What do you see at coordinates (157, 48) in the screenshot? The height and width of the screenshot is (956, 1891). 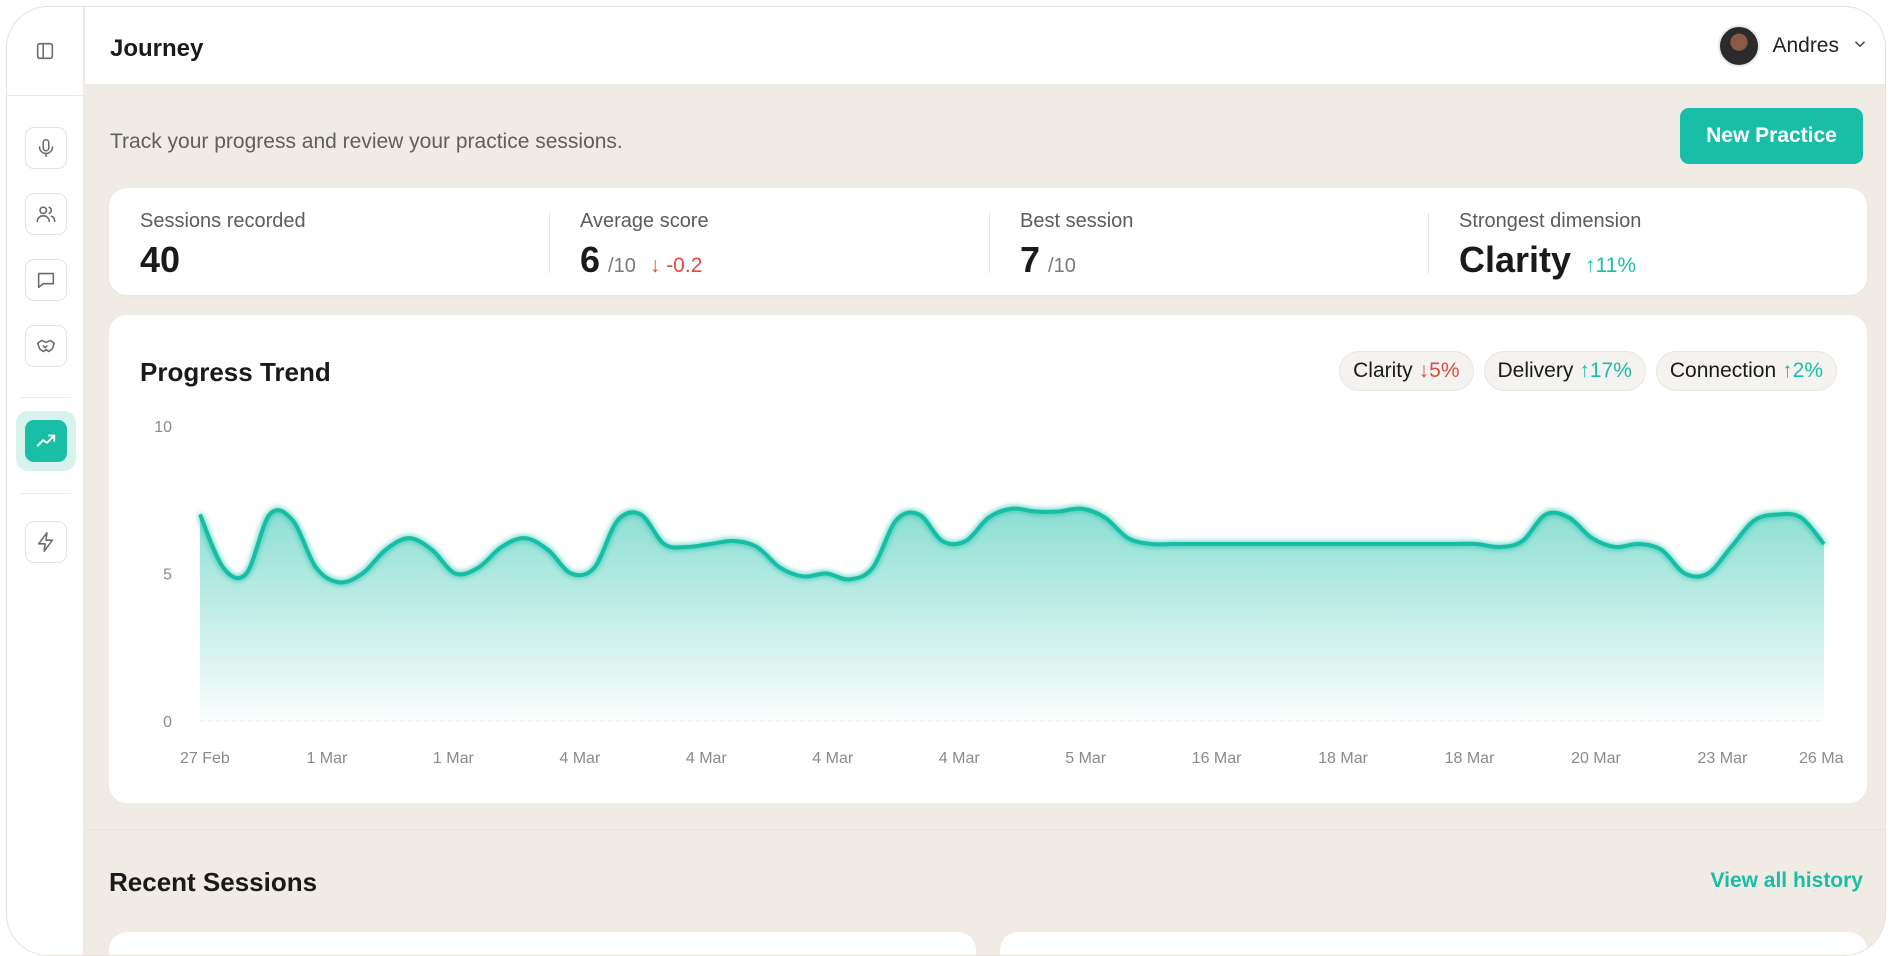 I see `page-title: Journey` at bounding box center [157, 48].